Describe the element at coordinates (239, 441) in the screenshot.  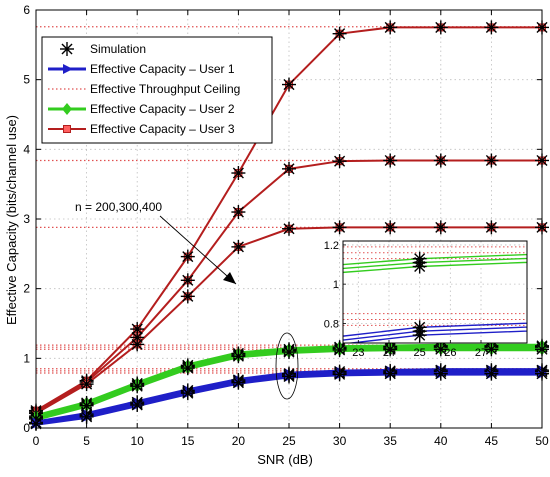
I see `x-tick-label: 20` at that location.